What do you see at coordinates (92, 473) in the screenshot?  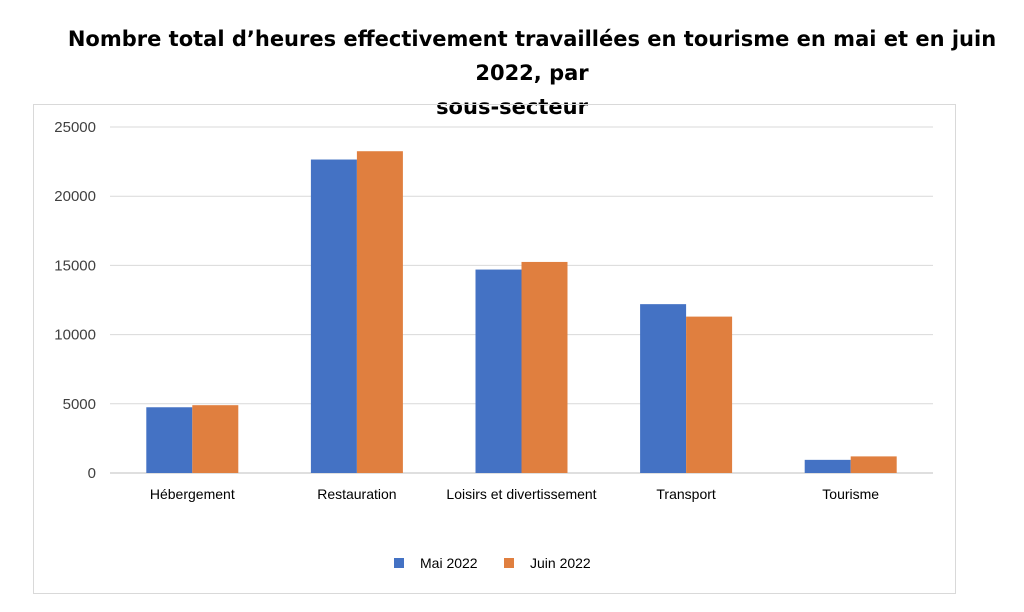 I see `y-tick-label-0: 0` at bounding box center [92, 473].